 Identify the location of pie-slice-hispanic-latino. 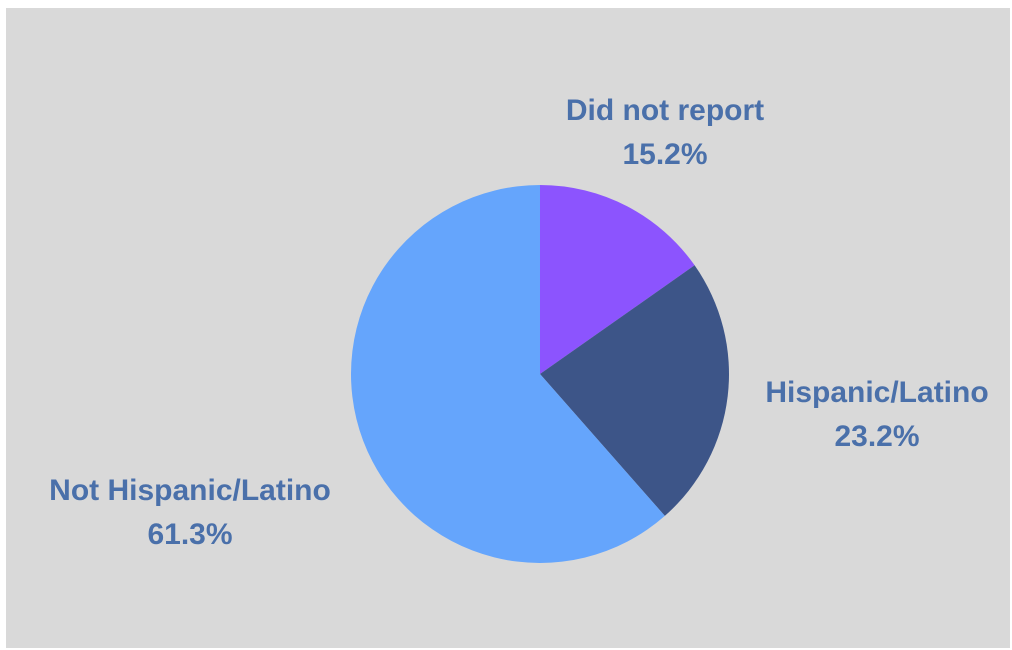
(634, 390).